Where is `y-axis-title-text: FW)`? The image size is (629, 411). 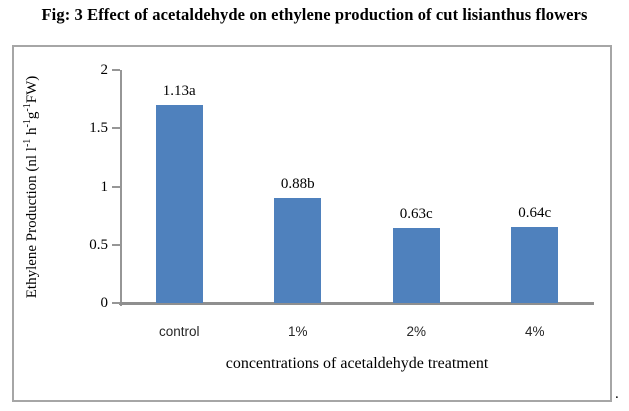 y-axis-title-text: FW) is located at coordinates (32, 89).